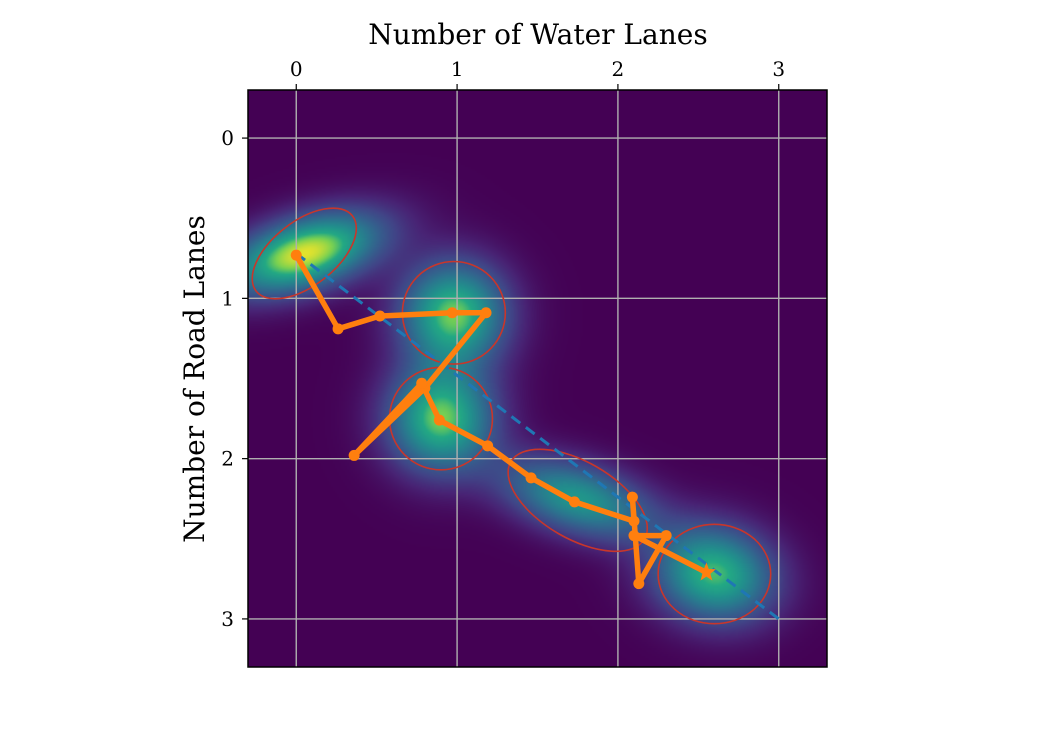 Image resolution: width=1050 pixels, height=750 pixels. What do you see at coordinates (227, 138) in the screenshot?
I see `y-tick-label: 0` at bounding box center [227, 138].